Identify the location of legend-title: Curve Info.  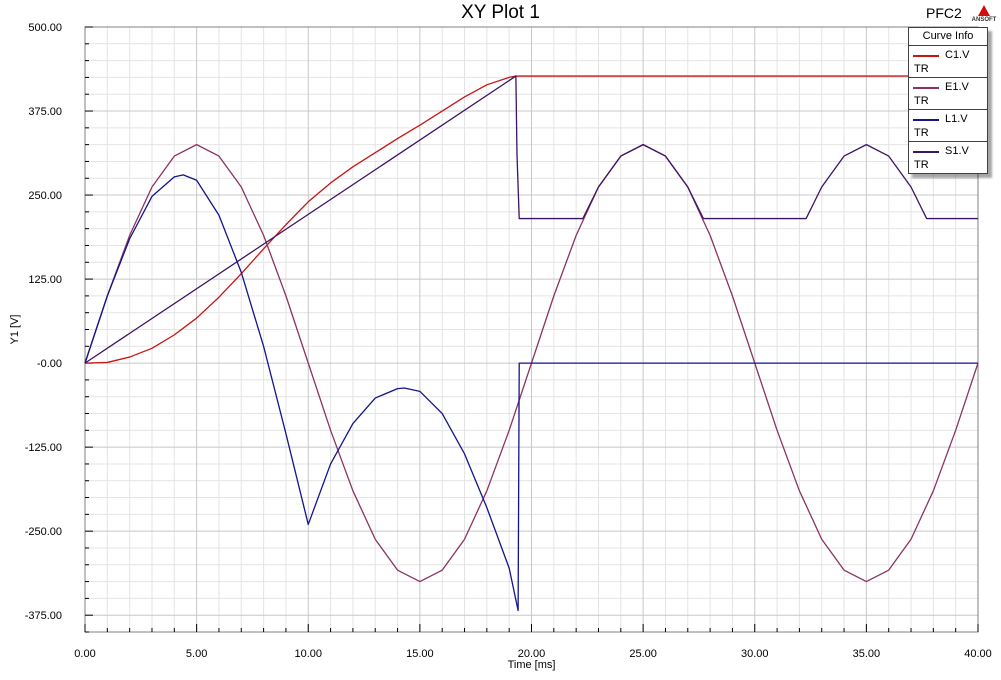
(948, 37).